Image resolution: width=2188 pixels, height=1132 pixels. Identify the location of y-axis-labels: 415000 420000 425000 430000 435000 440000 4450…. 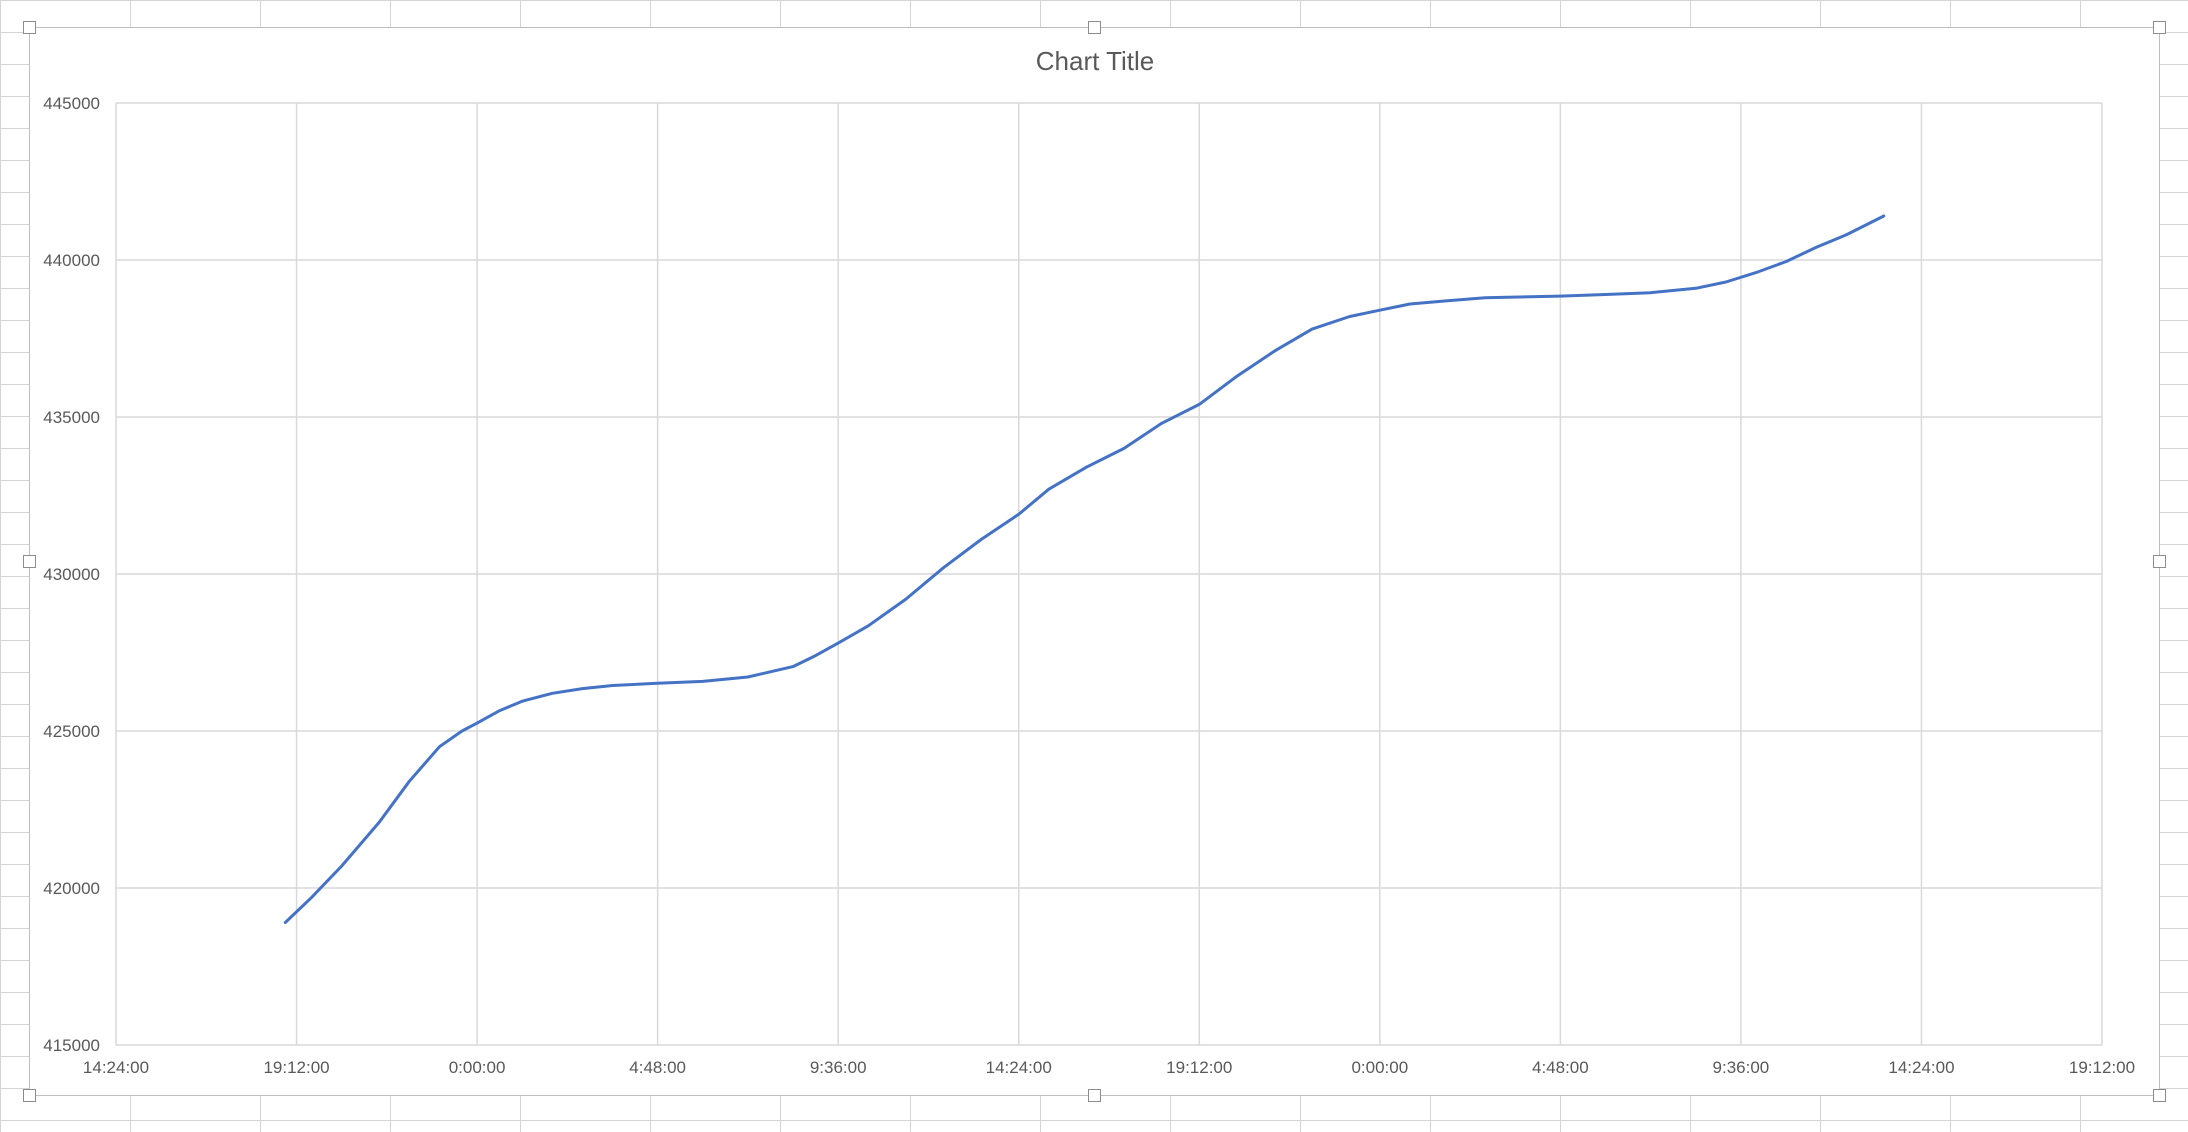
(71, 574).